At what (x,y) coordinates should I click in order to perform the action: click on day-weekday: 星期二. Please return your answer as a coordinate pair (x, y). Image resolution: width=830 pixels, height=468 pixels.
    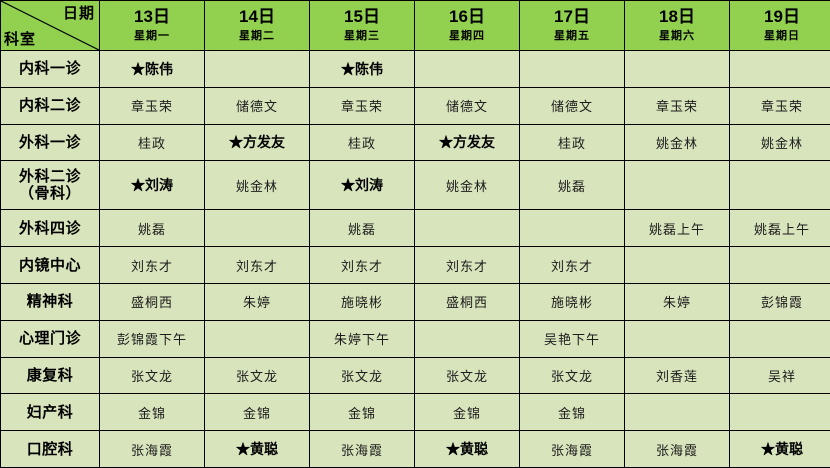
    Looking at the image, I should click on (257, 36).